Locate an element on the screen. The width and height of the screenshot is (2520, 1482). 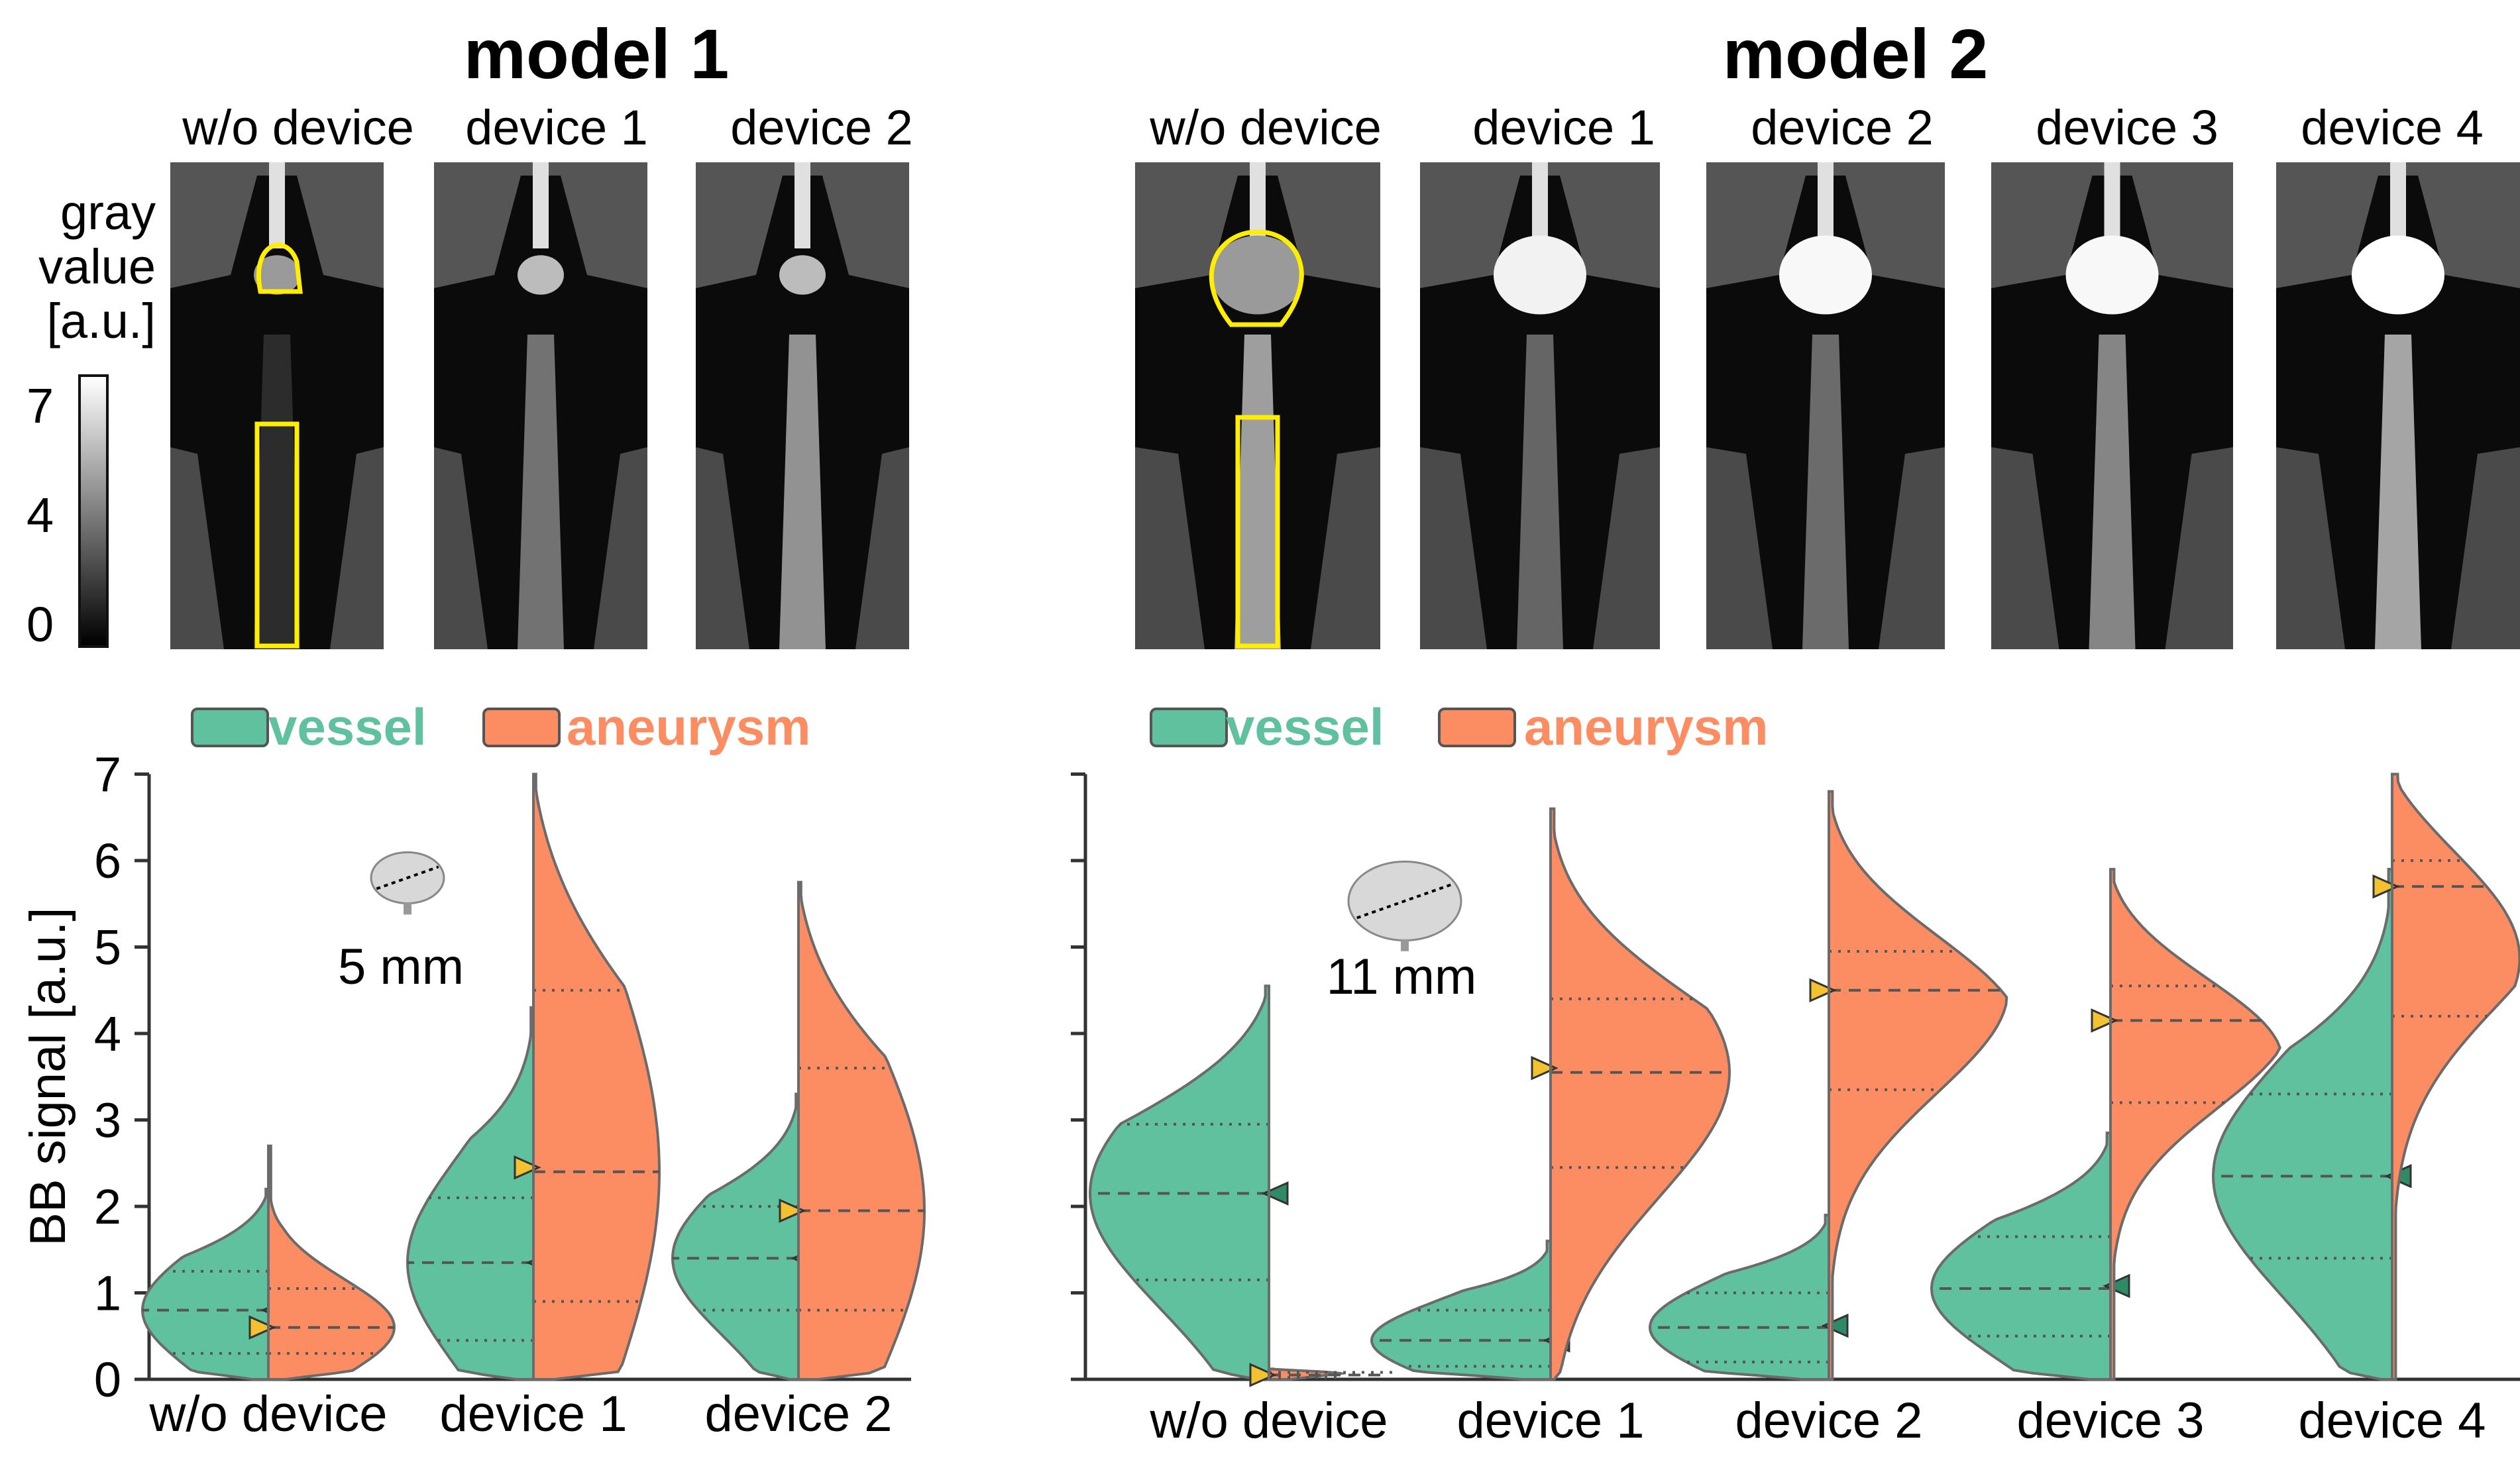
chart1-category-label-1: w/o device is located at coordinates (267, 1414).